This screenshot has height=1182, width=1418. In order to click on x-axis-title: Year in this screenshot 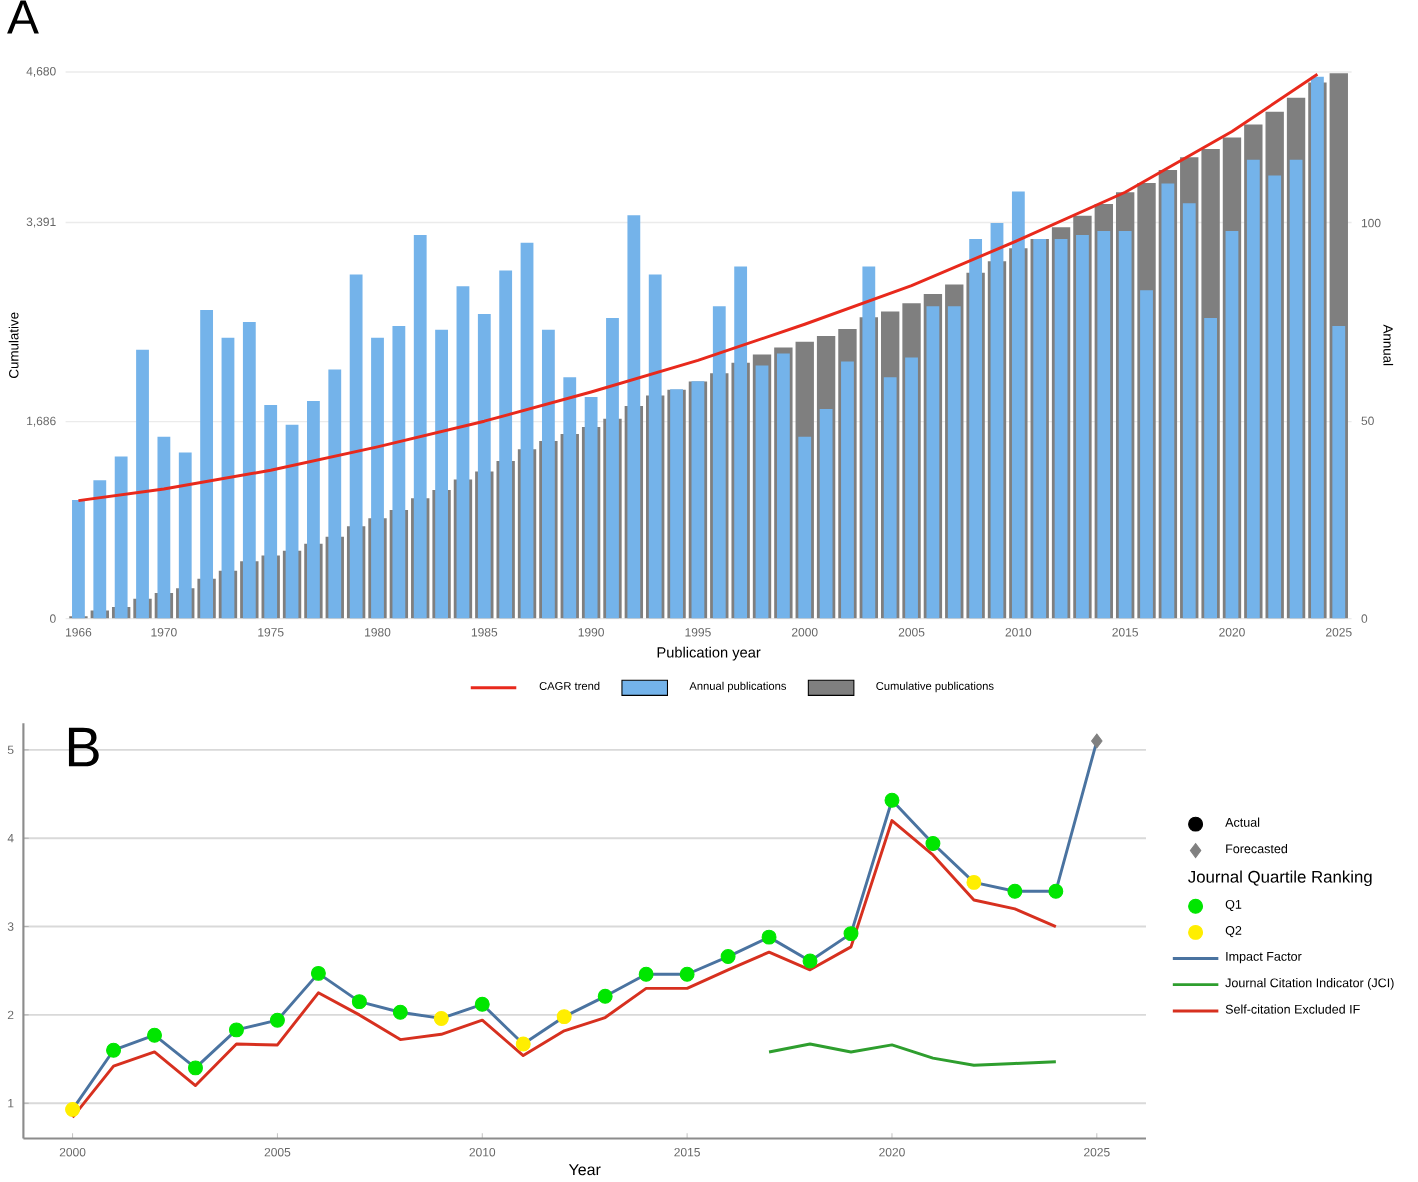, I will do `click(584, 1170)`.